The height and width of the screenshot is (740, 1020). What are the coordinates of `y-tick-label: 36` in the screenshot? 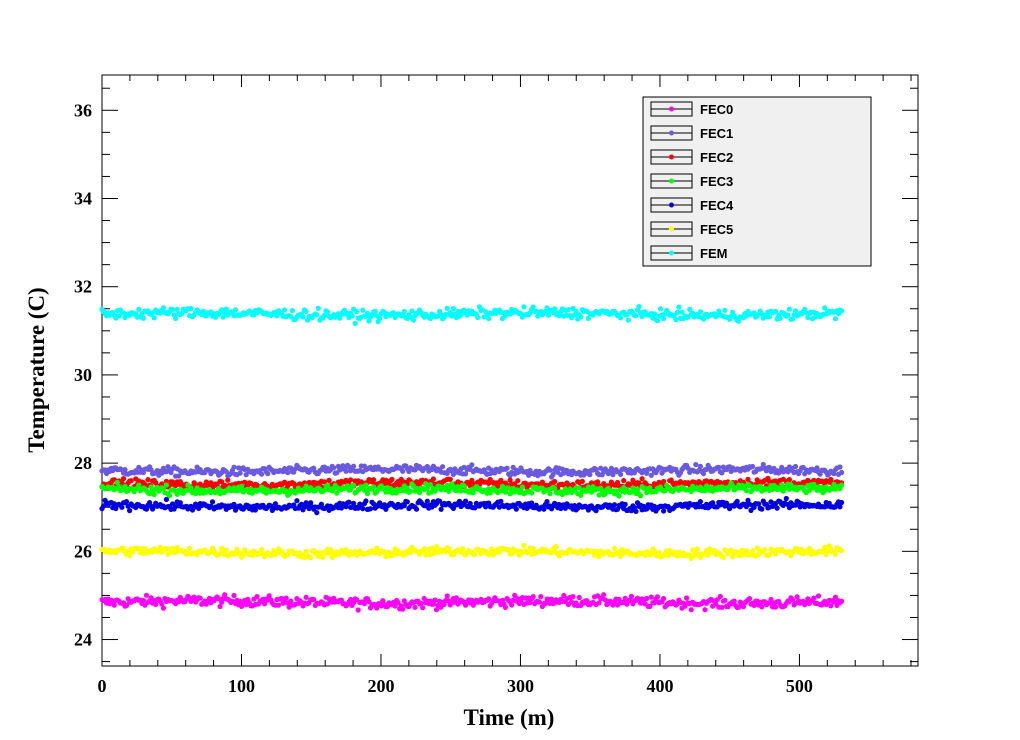 It's located at (83, 110).